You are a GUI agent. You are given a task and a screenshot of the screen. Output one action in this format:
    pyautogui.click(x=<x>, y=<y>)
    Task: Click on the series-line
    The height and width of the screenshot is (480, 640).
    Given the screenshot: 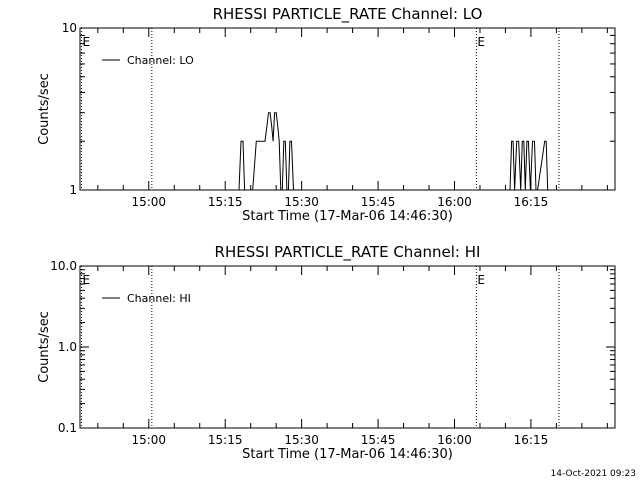 What is the action you would take?
    pyautogui.click(x=314, y=151)
    